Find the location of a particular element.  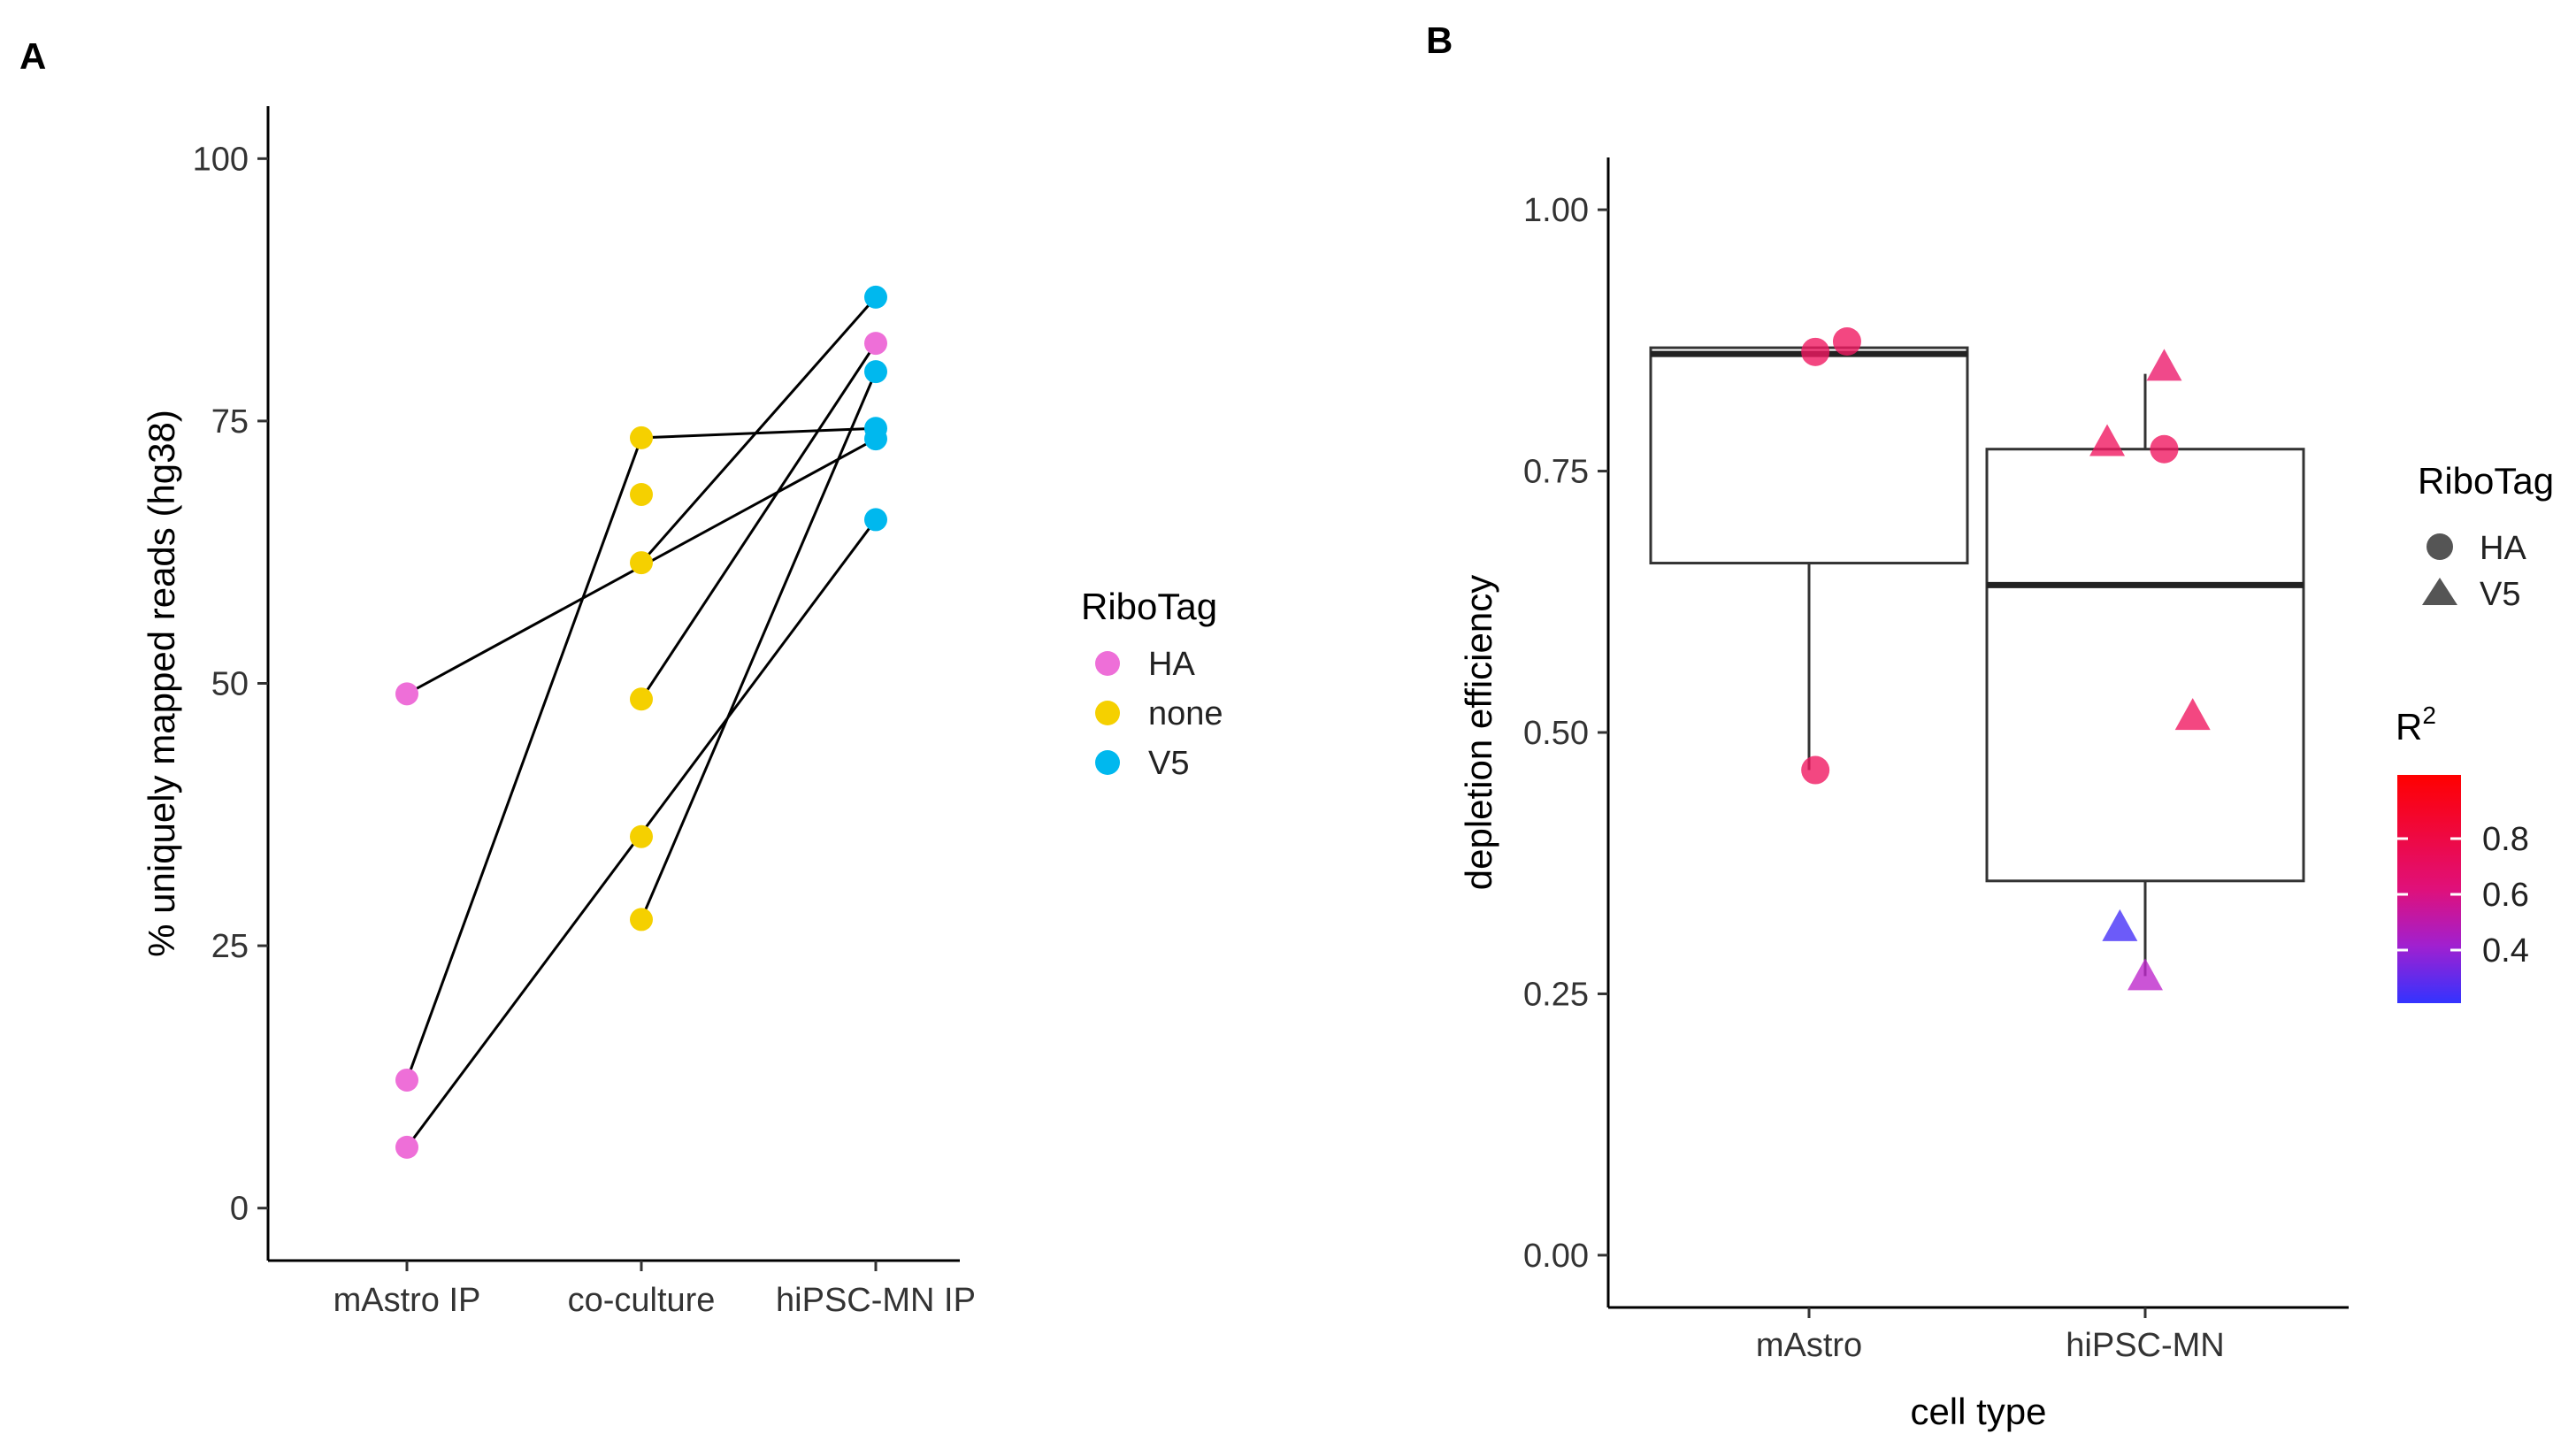

r2-tick-0-4: 0.4 is located at coordinates (2505, 951).